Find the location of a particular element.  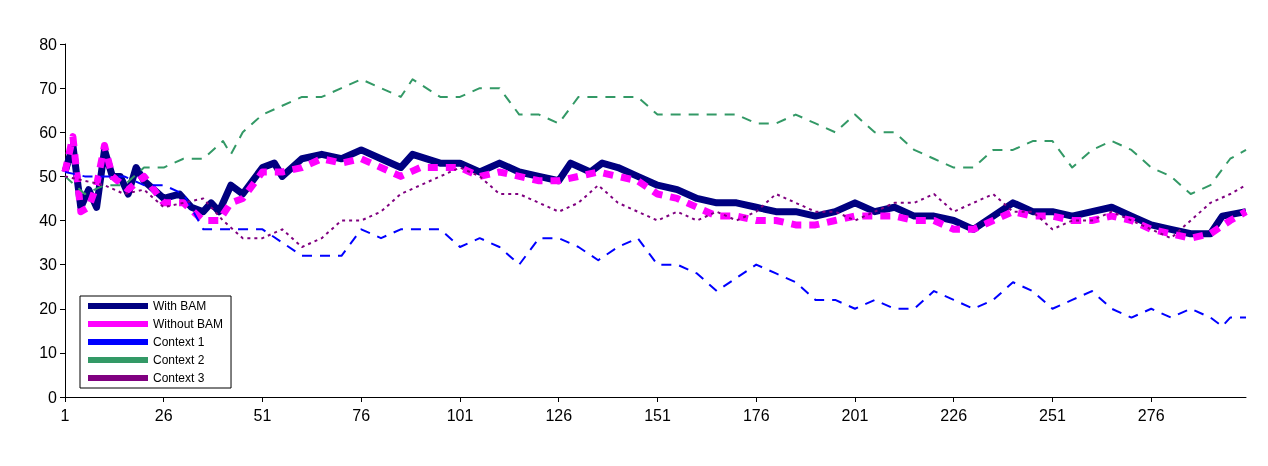

y-tick-label: 70 is located at coordinates (48, 88).